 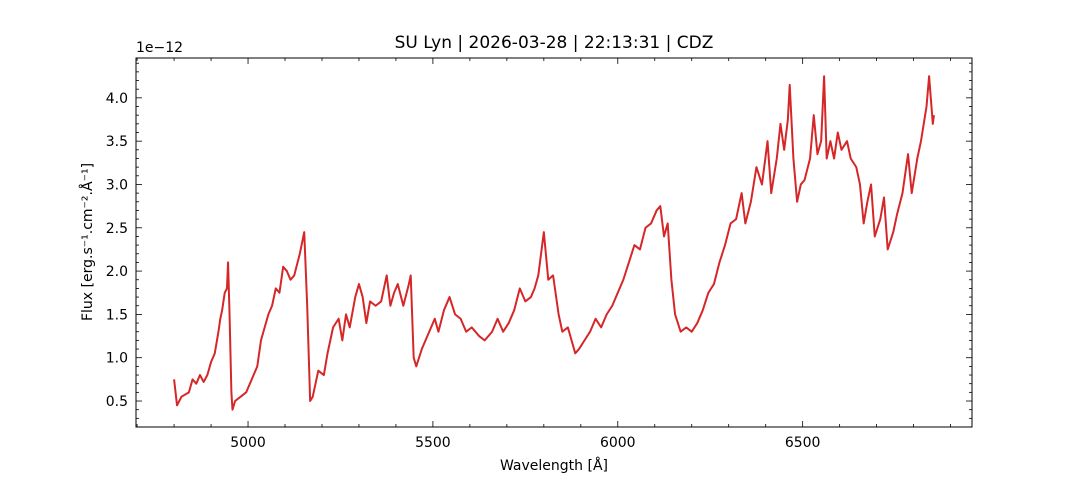 I want to click on x-axis-label: Wavelength [Å], so click(x=554, y=465).